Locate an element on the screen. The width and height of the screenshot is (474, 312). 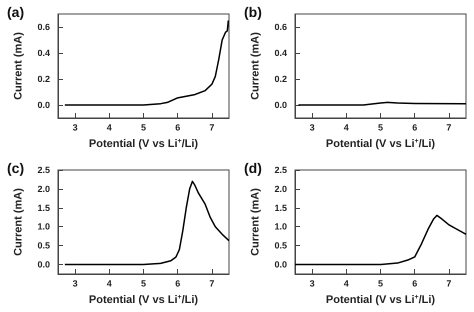
chart-title: (c) is located at coordinates (15, 168).